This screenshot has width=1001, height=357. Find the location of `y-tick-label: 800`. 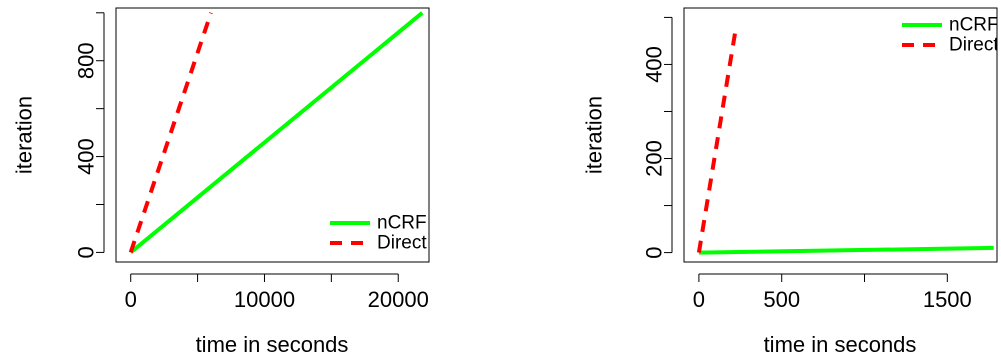

y-tick-label: 800 is located at coordinates (86, 60).